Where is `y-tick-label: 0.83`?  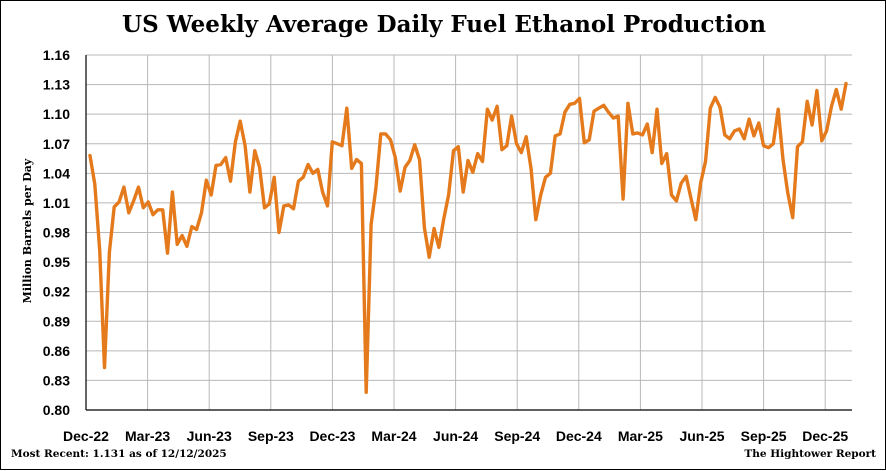 y-tick-label: 0.83 is located at coordinates (56, 380).